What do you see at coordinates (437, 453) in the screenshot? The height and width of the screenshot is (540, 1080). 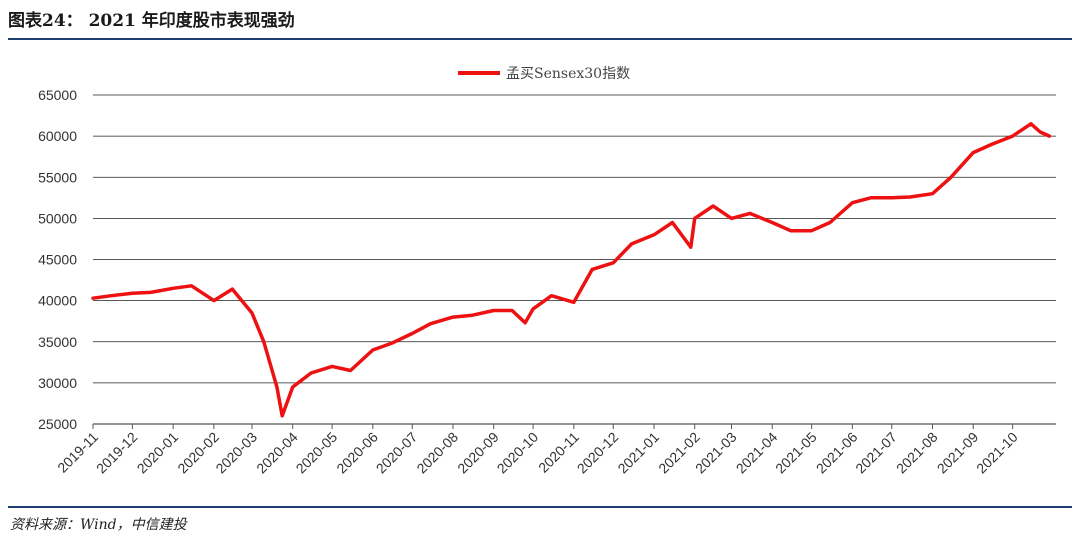 I see `x-tick-label: 2020-08` at bounding box center [437, 453].